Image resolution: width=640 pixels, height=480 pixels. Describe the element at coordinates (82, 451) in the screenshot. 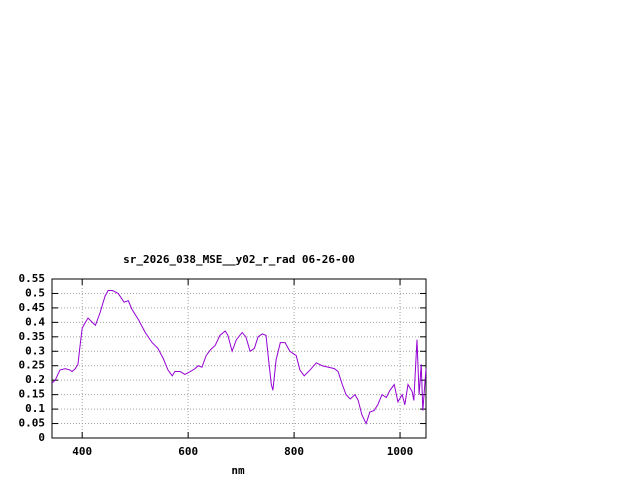

I see `x-tick-label: 400` at that location.